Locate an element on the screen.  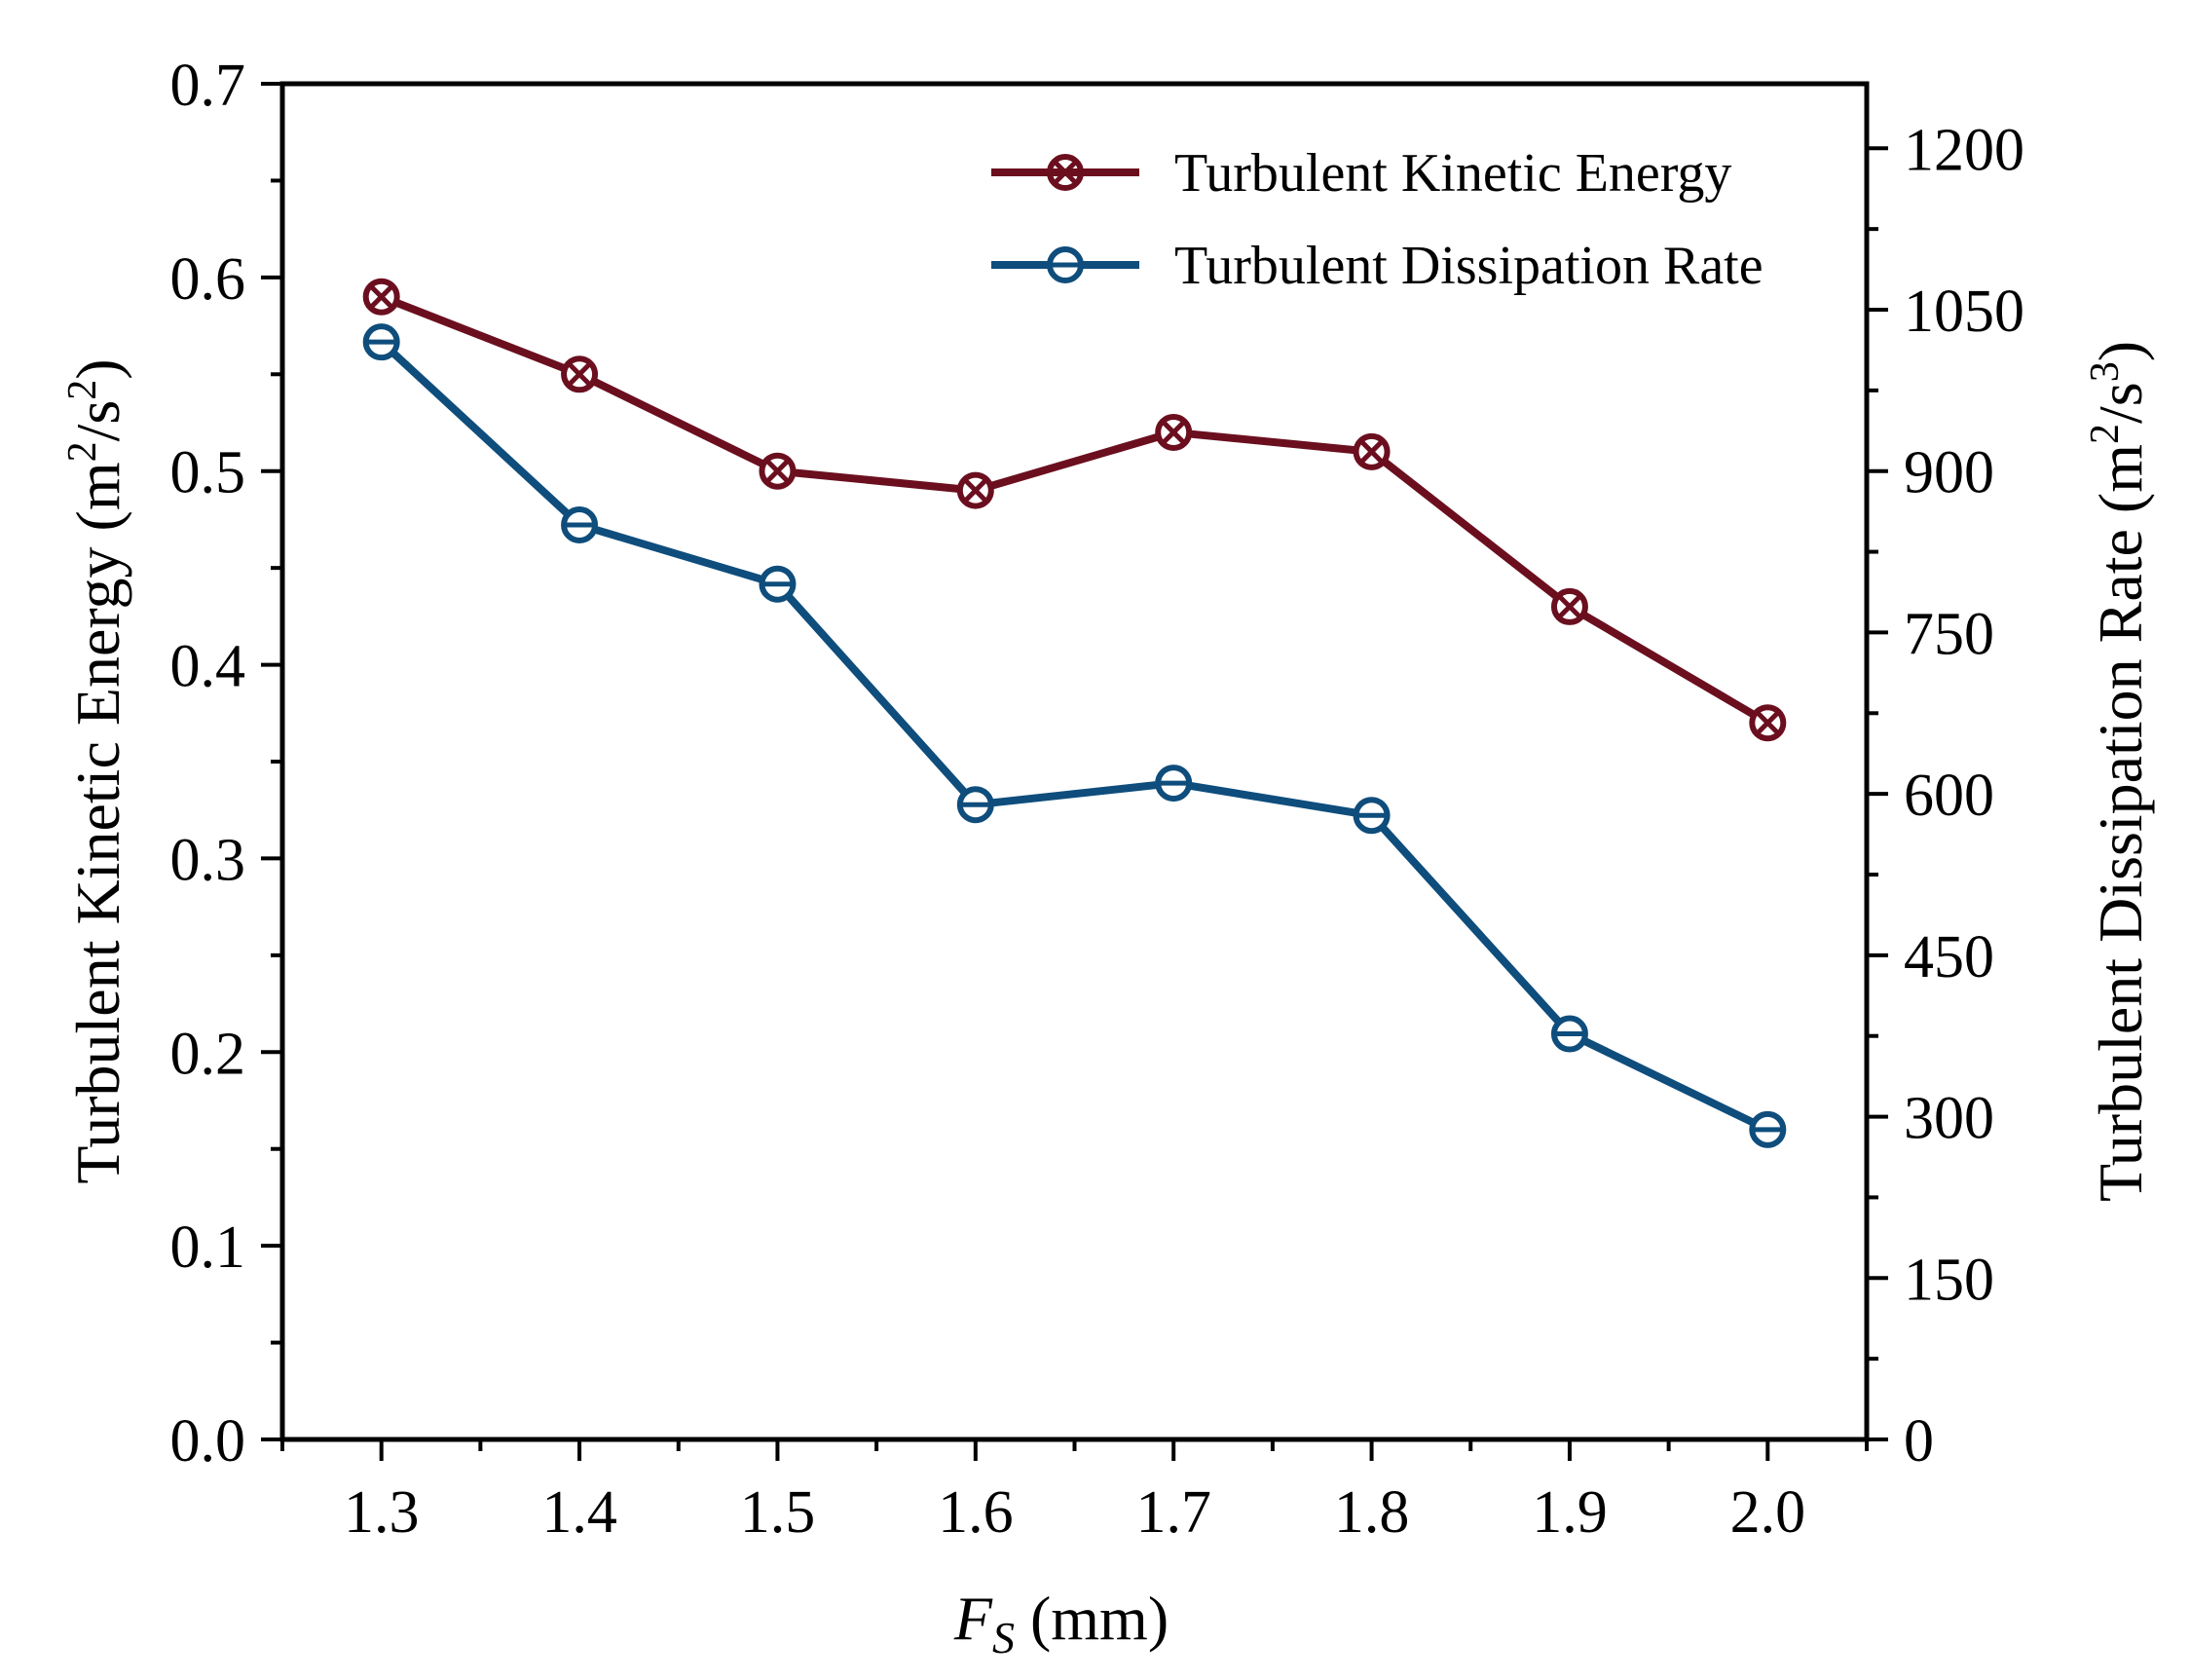
left-y-tick-label: 0.7 is located at coordinates (208, 86).